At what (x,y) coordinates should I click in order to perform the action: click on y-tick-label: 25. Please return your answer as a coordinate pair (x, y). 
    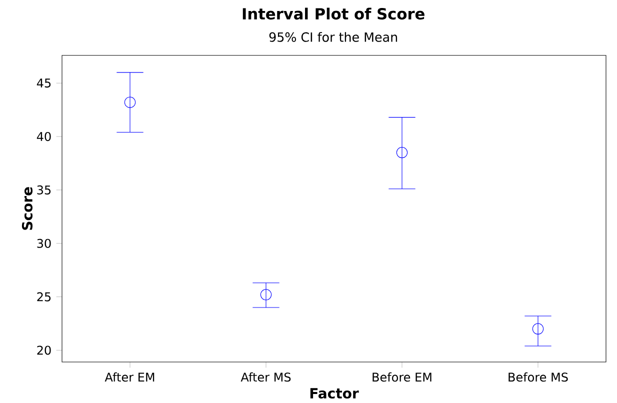
    Looking at the image, I should click on (44, 297).